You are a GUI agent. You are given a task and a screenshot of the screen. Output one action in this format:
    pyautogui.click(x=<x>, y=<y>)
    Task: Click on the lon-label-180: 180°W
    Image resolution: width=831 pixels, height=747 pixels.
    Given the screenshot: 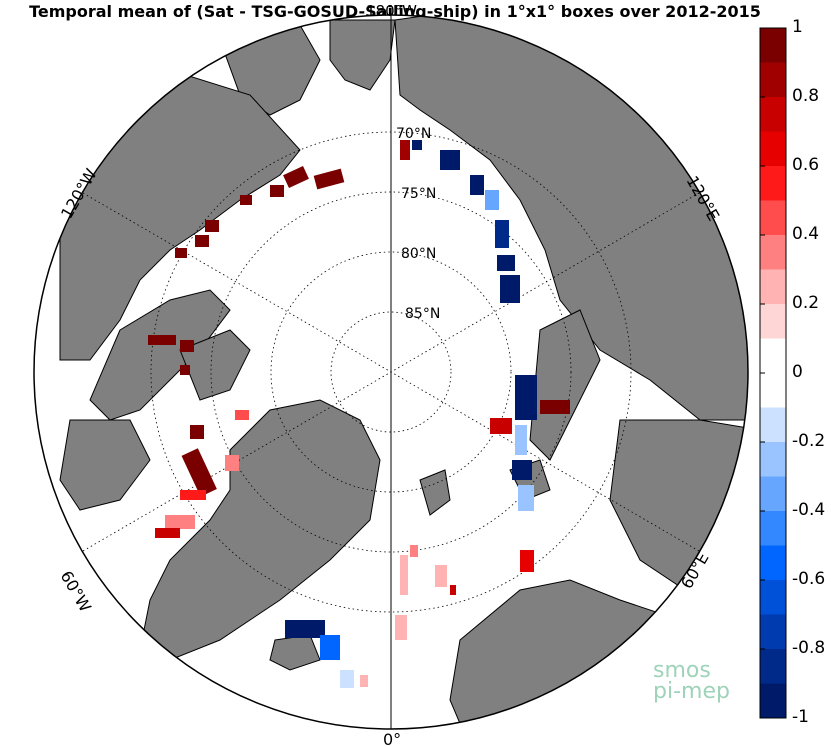 What is the action you would take?
    pyautogui.click(x=391, y=11)
    